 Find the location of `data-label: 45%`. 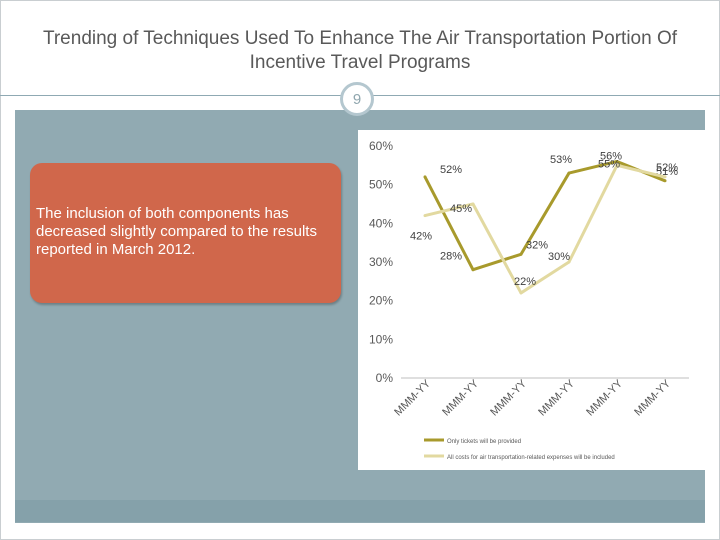

data-label: 45% is located at coordinates (461, 209).